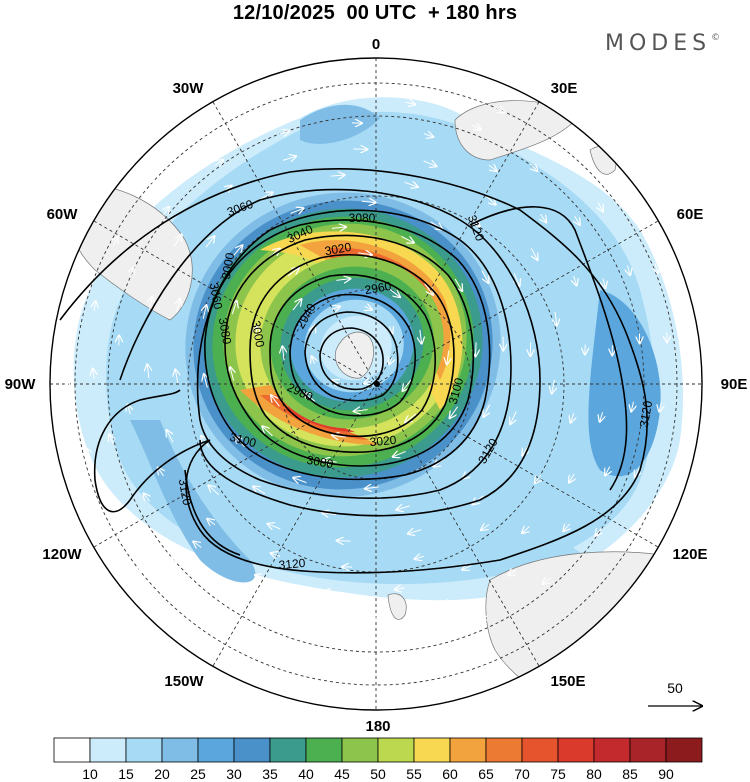 This screenshot has height=782, width=750. I want to click on longitude-label-120w: 120W, so click(62, 554).